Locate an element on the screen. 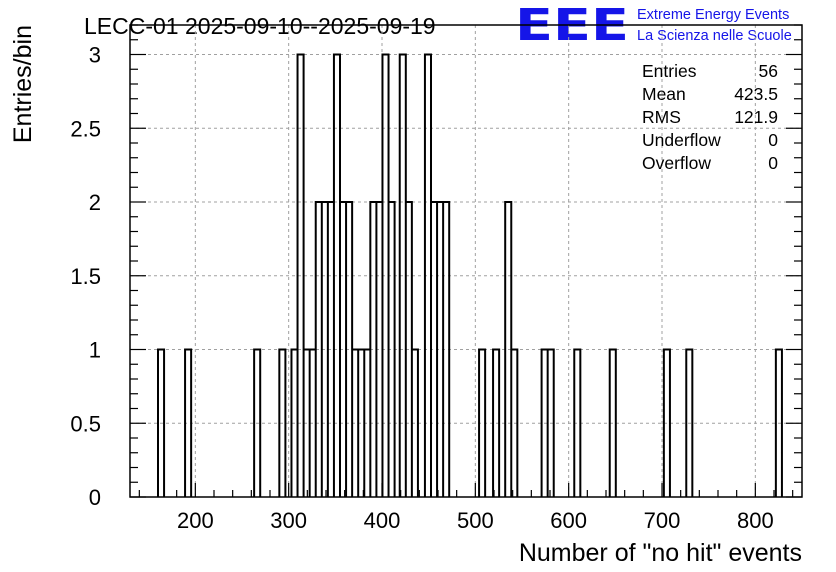 The height and width of the screenshot is (572, 836). y-tick-label: 3 is located at coordinates (95, 55).